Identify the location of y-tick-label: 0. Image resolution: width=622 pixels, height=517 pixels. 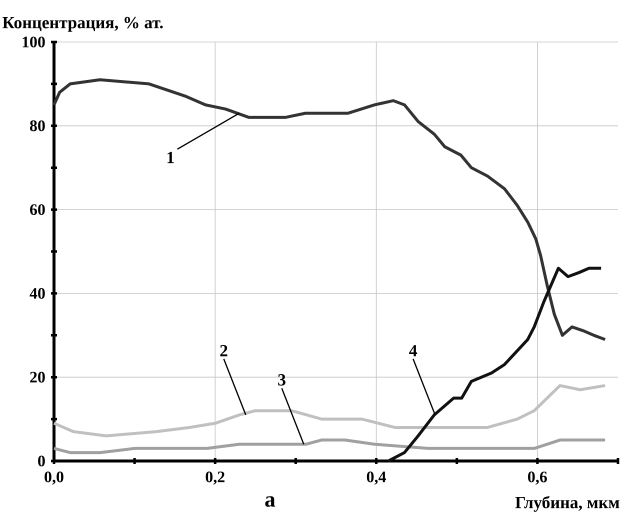
(41, 461).